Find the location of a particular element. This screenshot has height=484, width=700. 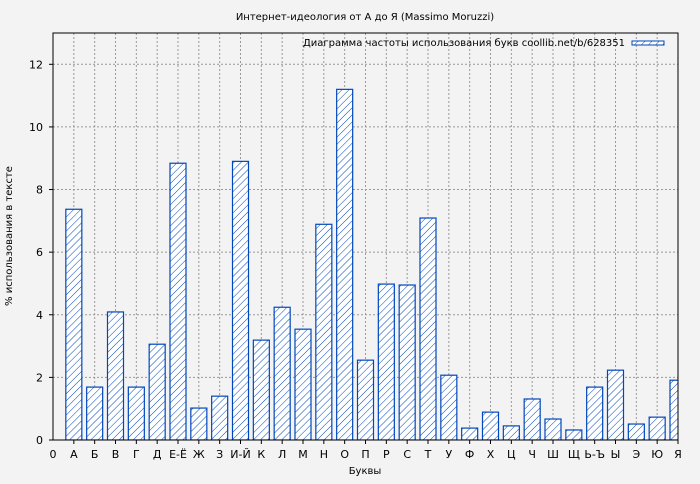

x-tick-label: Ф is located at coordinates (469, 454).